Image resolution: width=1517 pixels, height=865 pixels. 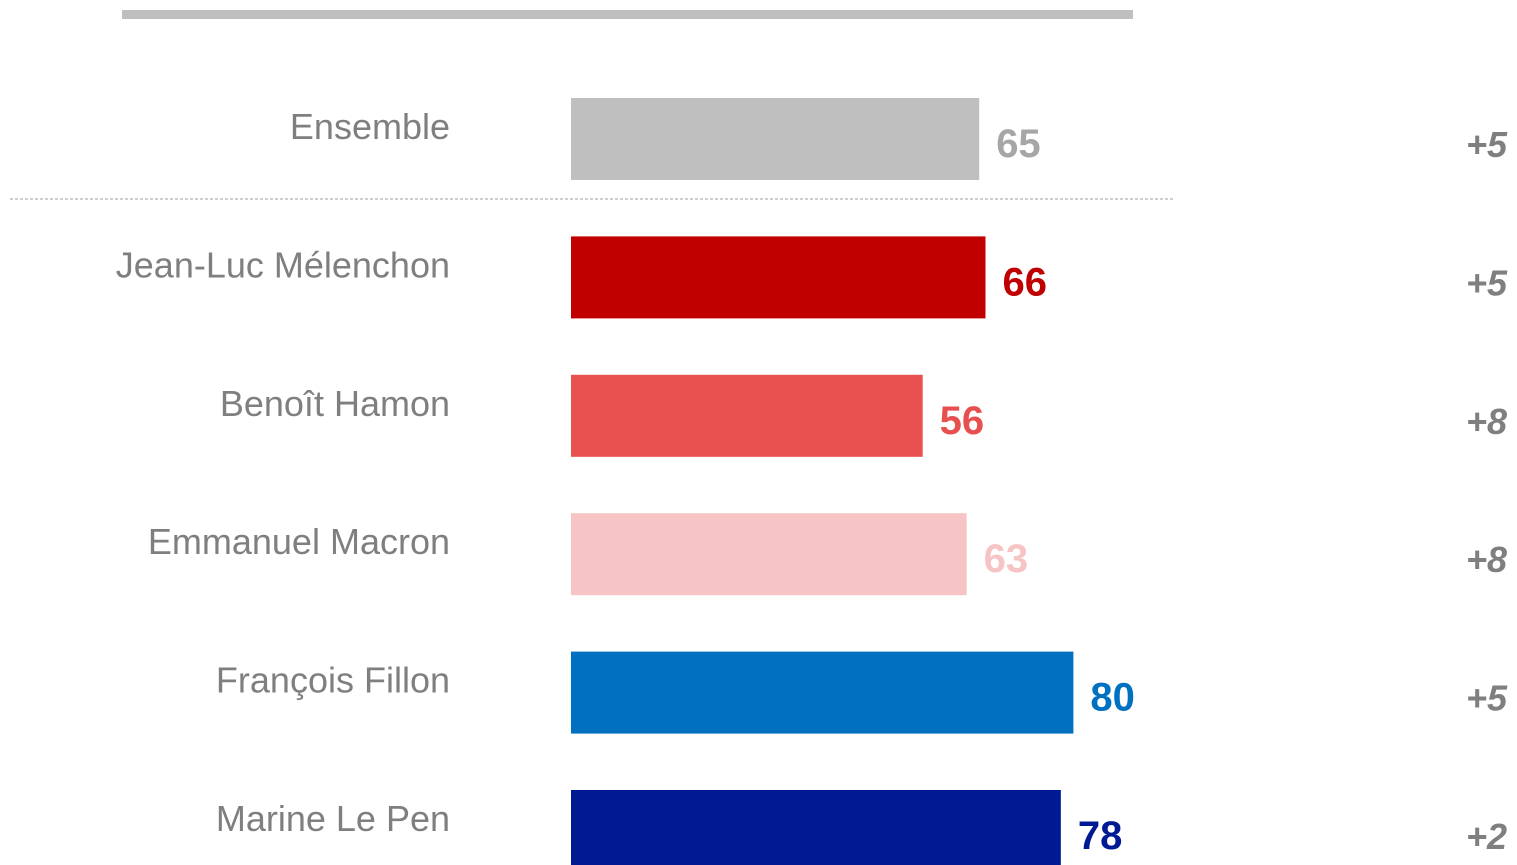 What do you see at coordinates (1024, 282) in the screenshot?
I see `value-label: 66` at bounding box center [1024, 282].